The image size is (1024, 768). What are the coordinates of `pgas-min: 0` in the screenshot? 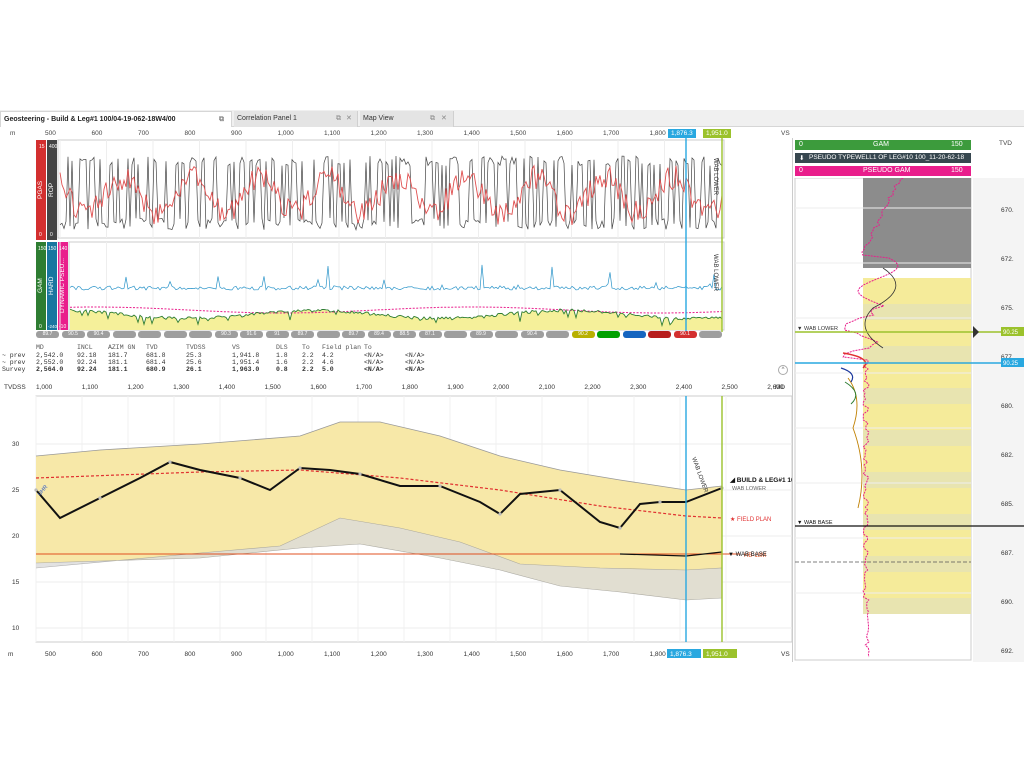 It's located at (40, 235).